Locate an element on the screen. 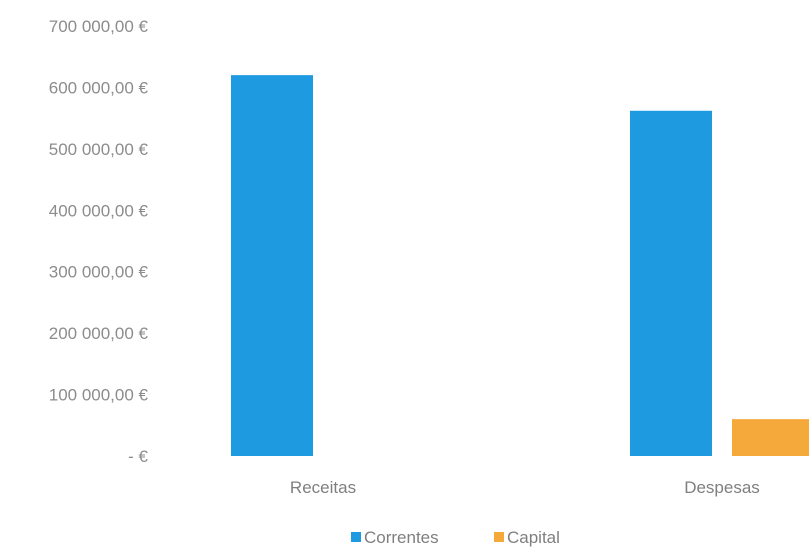 The width and height of the screenshot is (809, 547). legend-label-capital: Capital is located at coordinates (533, 537).